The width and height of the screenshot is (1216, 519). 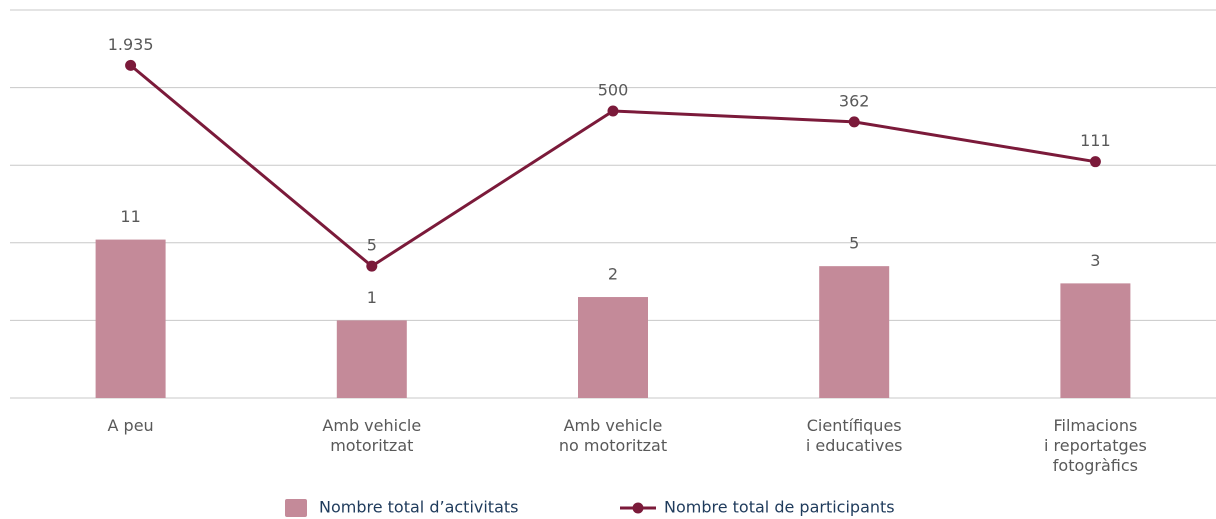 What do you see at coordinates (1095, 140) in the screenshot?
I see `data-label: 111` at bounding box center [1095, 140].